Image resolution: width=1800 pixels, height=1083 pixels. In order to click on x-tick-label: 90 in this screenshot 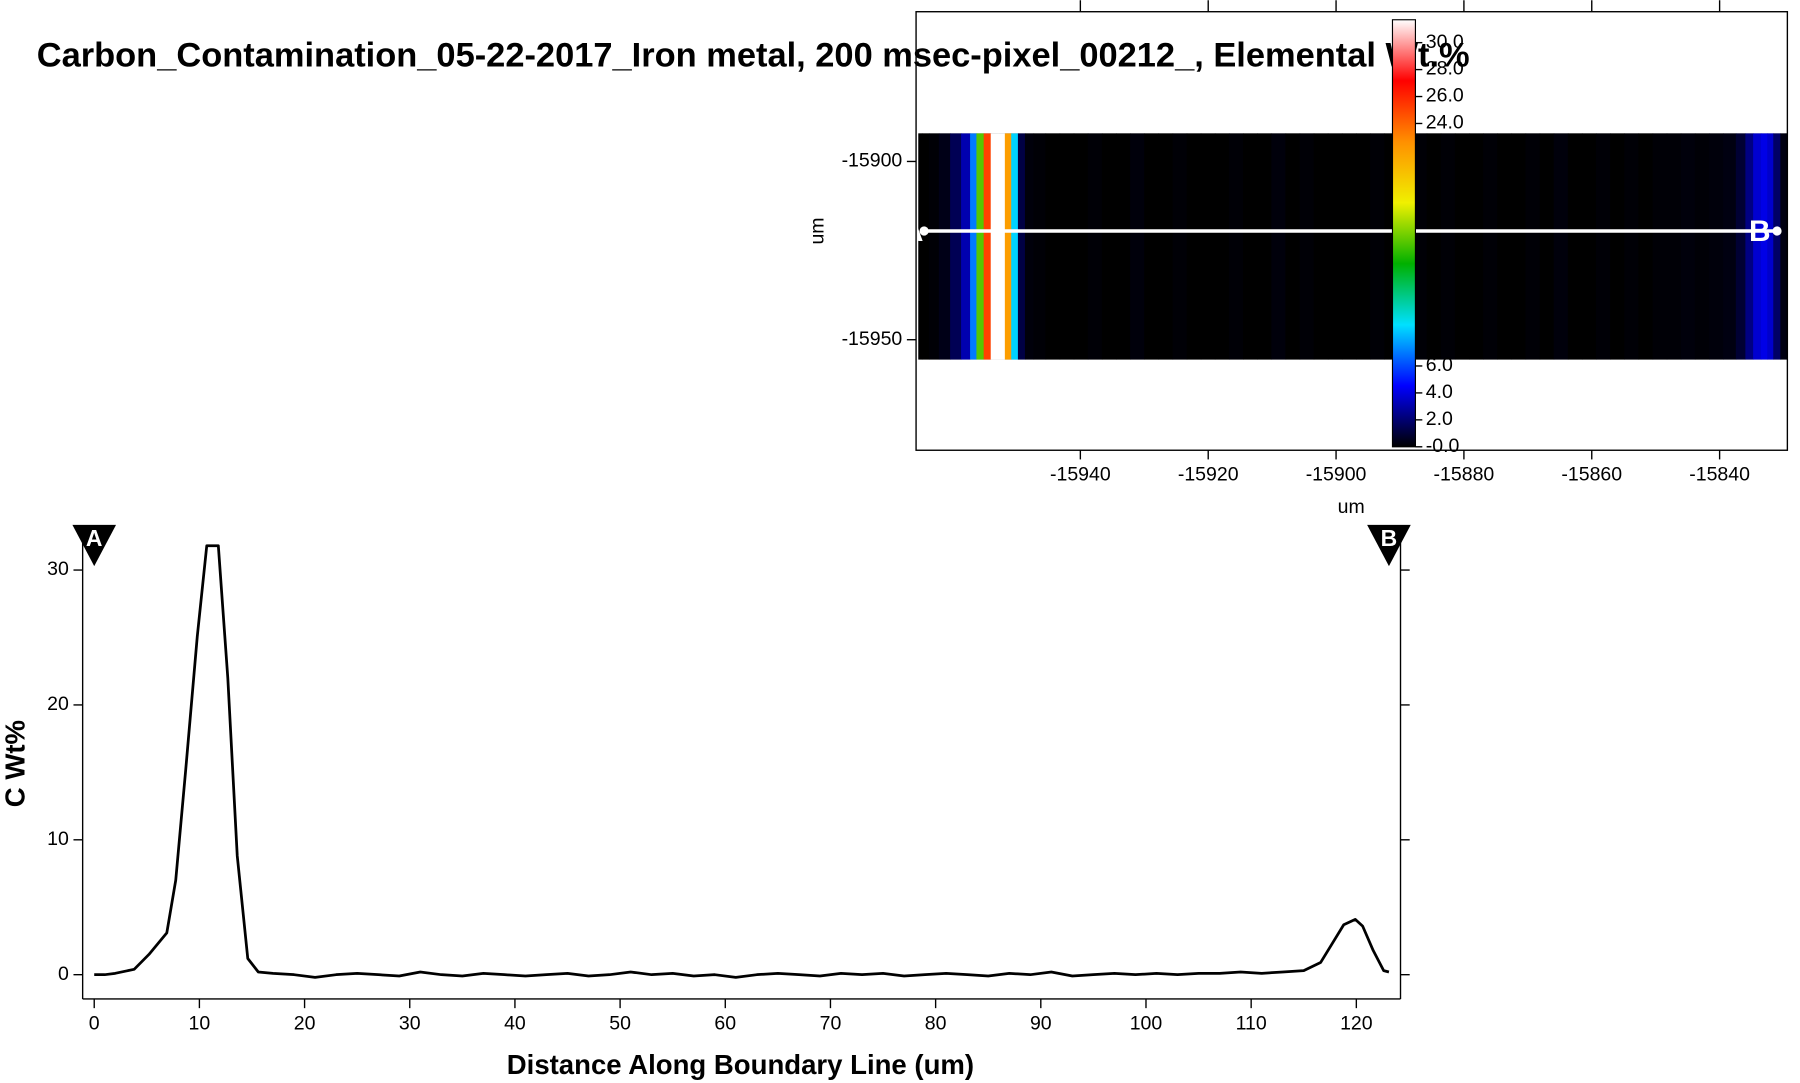, I will do `click(1041, 1023)`.